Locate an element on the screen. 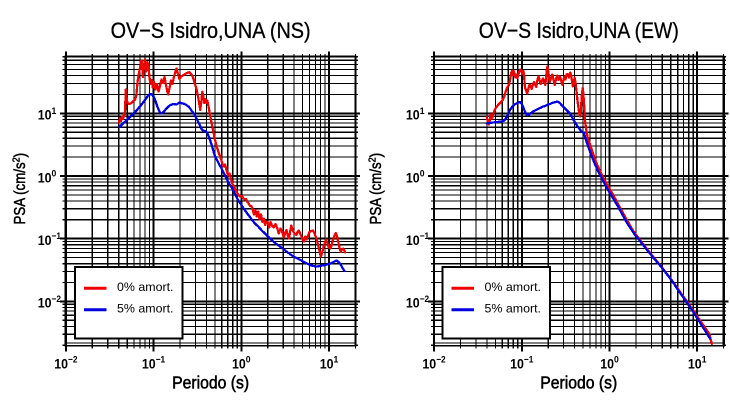 The height and width of the screenshot is (400, 730). svg-text: OV−S Isidro,UNA (EW) is located at coordinates (579, 30).